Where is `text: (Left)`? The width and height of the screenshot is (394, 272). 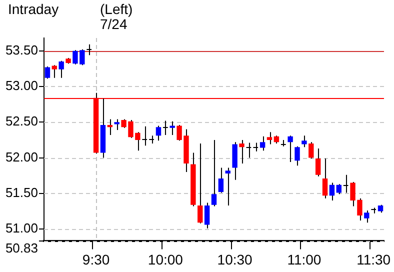 text: (Left) is located at coordinates (116, 9).